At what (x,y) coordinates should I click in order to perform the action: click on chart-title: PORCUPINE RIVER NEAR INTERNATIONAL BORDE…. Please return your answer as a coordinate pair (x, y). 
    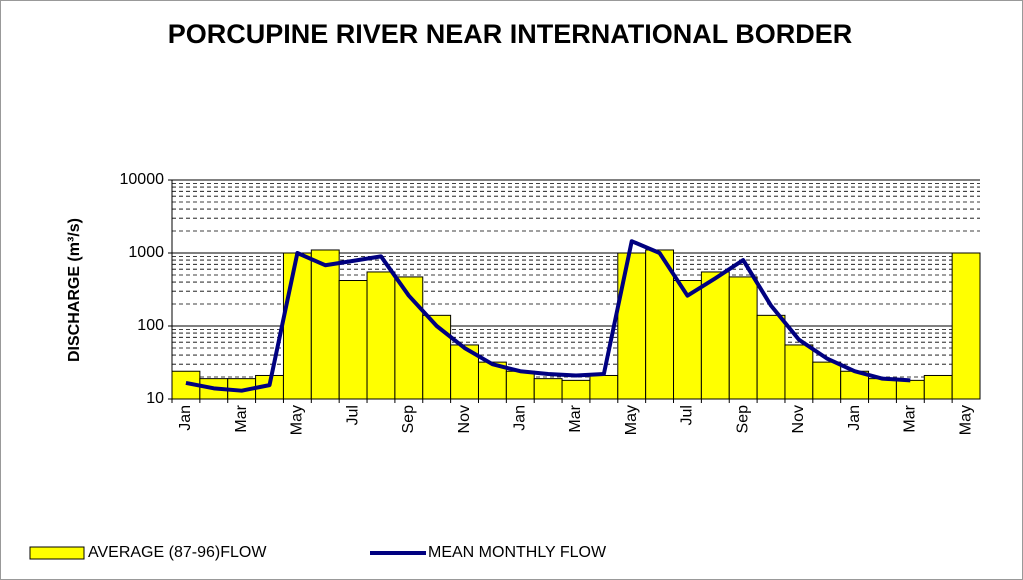
    Looking at the image, I should click on (510, 34).